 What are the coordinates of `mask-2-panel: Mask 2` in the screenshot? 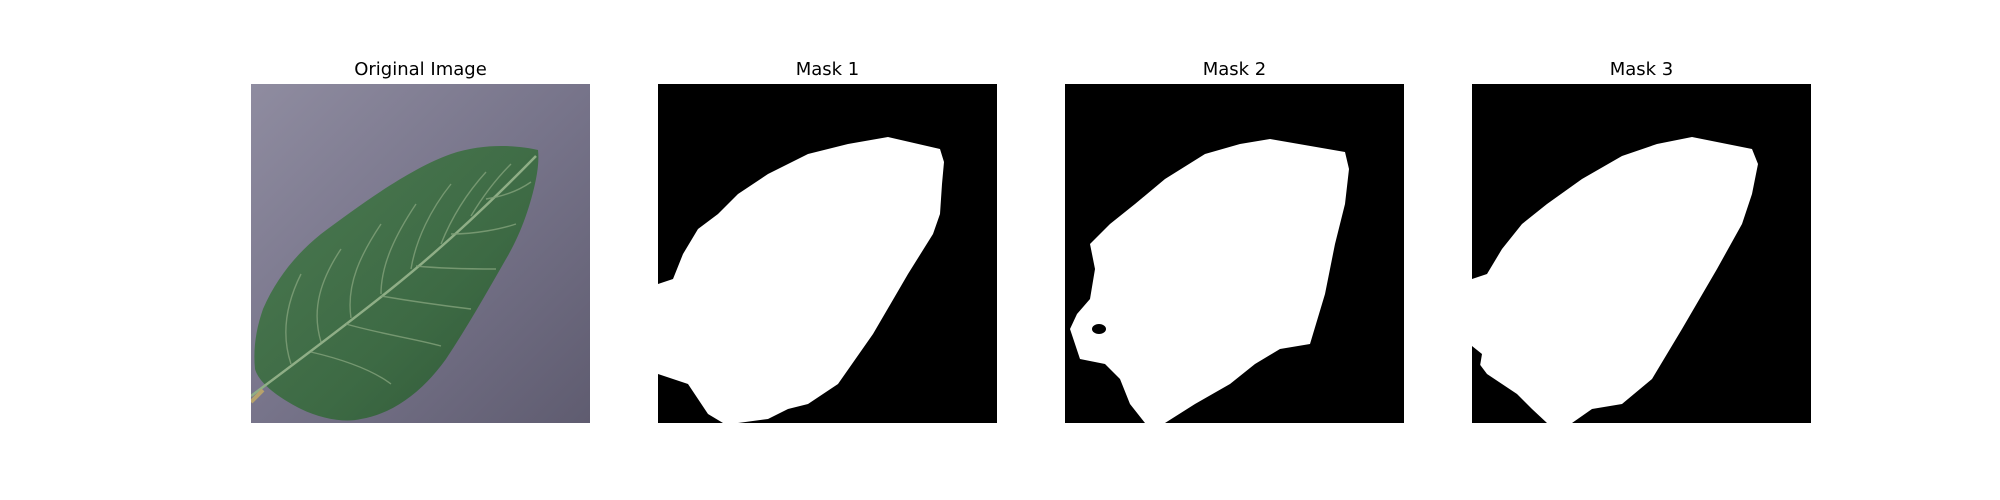 It's located at (1234, 70).